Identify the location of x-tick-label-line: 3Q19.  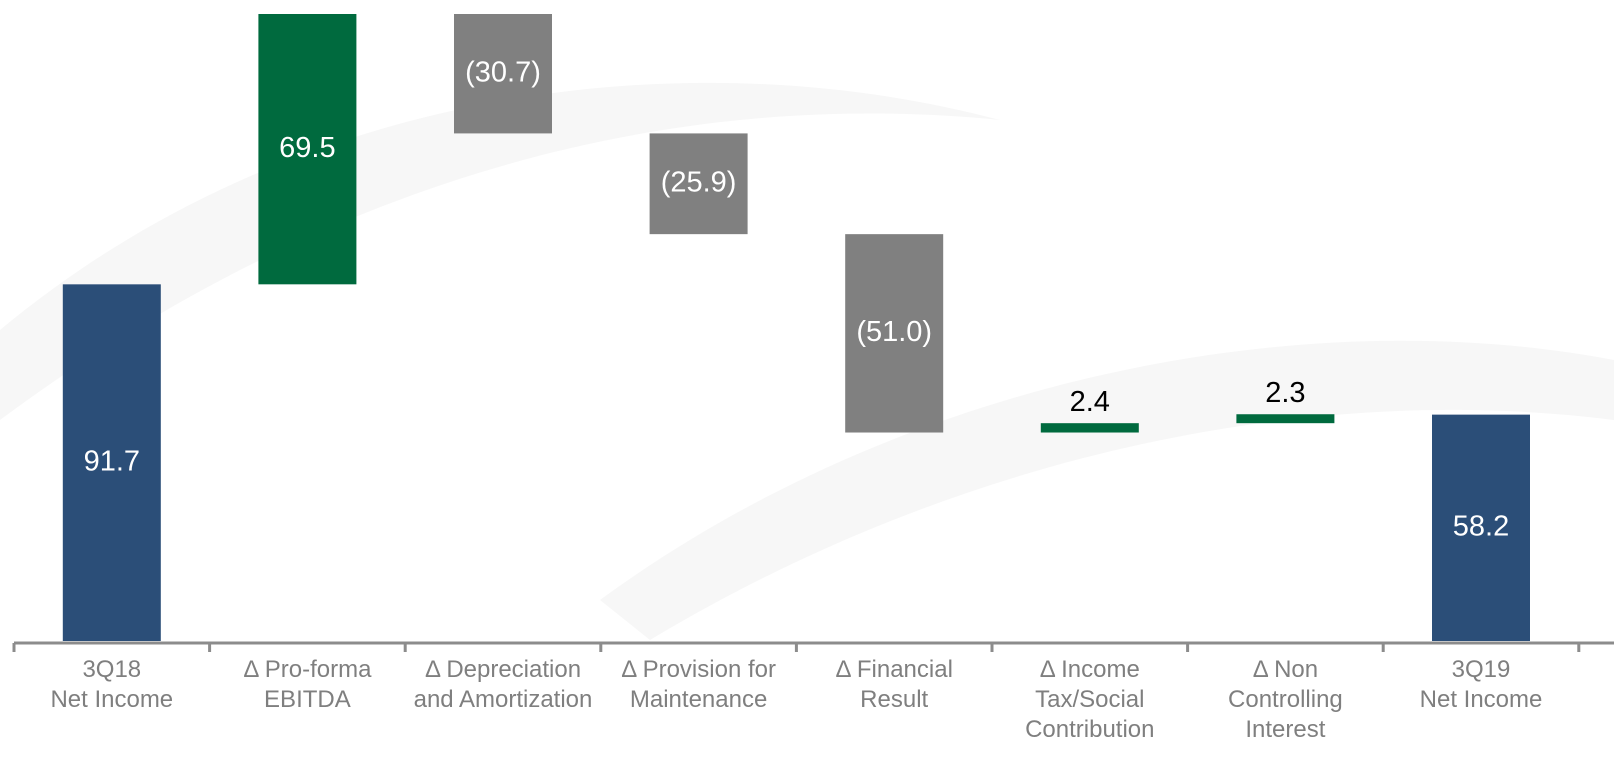
(1481, 669).